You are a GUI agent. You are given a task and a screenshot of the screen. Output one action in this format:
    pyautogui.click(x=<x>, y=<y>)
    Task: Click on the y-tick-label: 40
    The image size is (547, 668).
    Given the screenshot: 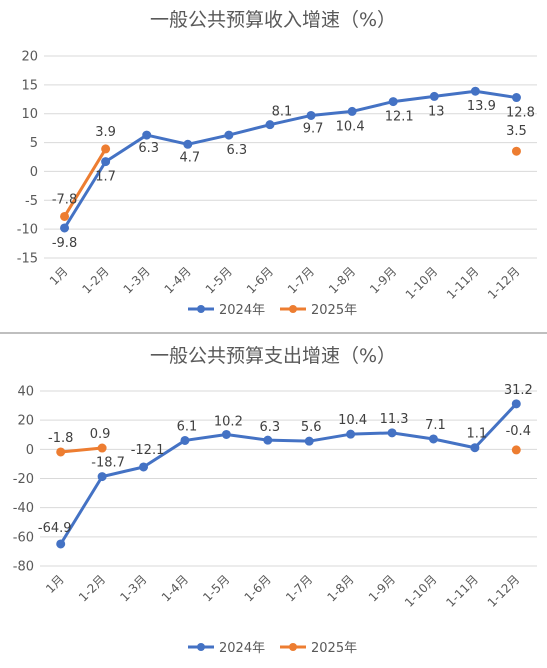 What is the action you would take?
    pyautogui.click(x=25, y=392)
    